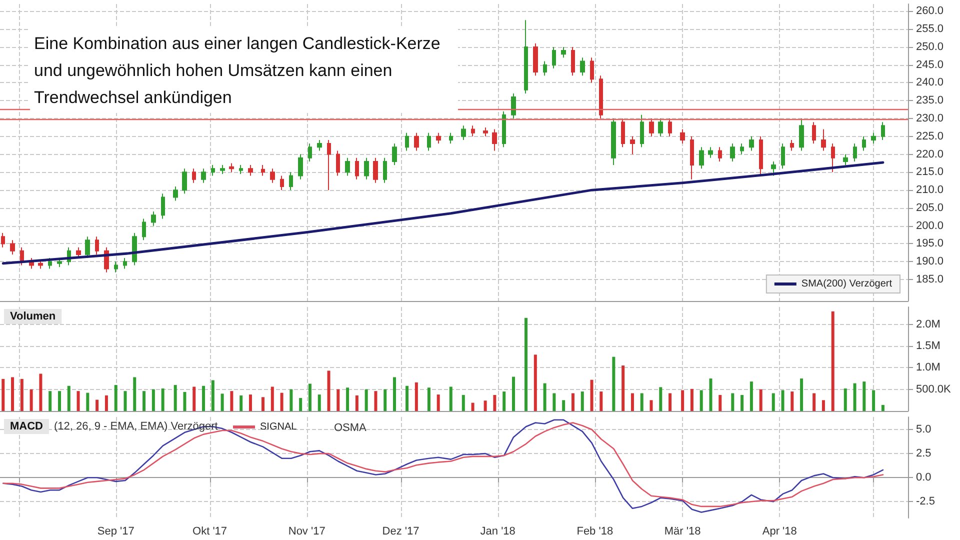 This screenshot has height=540, width=960. What do you see at coordinates (930, 226) in the screenshot?
I see `y-tick-label: 200.0` at bounding box center [930, 226].